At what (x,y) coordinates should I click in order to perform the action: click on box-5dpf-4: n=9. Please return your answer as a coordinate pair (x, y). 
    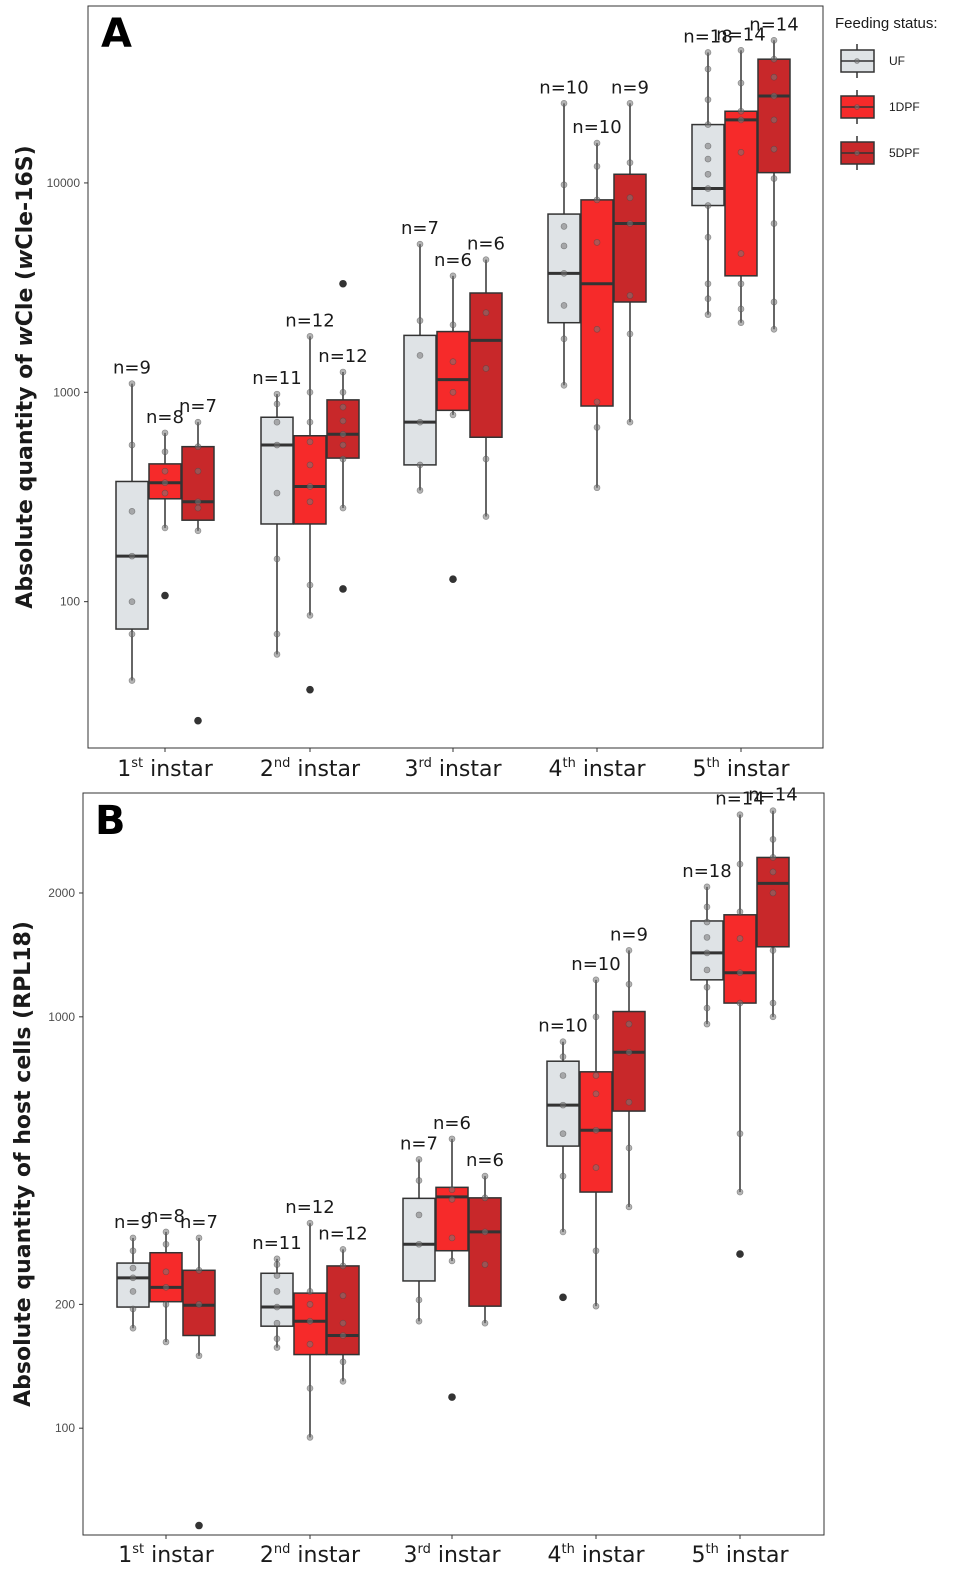
    Looking at the image, I should click on (630, 251).